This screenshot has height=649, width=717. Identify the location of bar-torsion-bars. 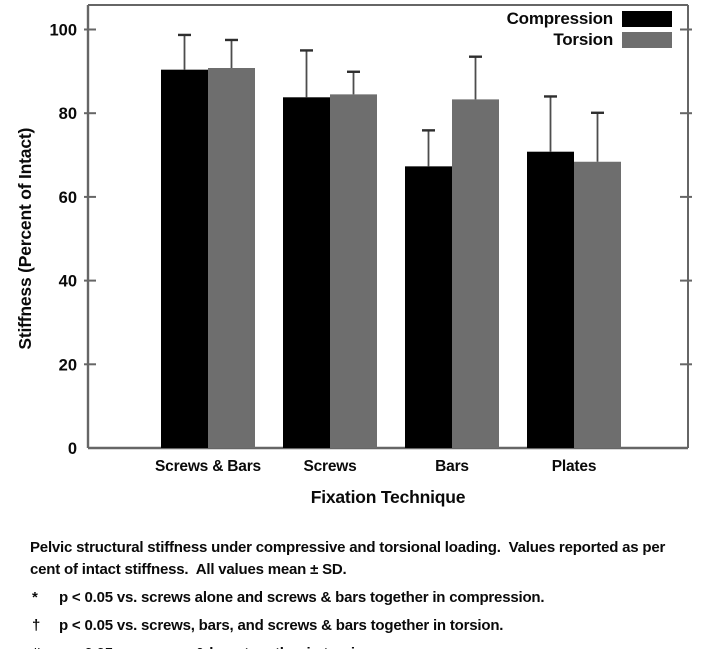
(475, 274).